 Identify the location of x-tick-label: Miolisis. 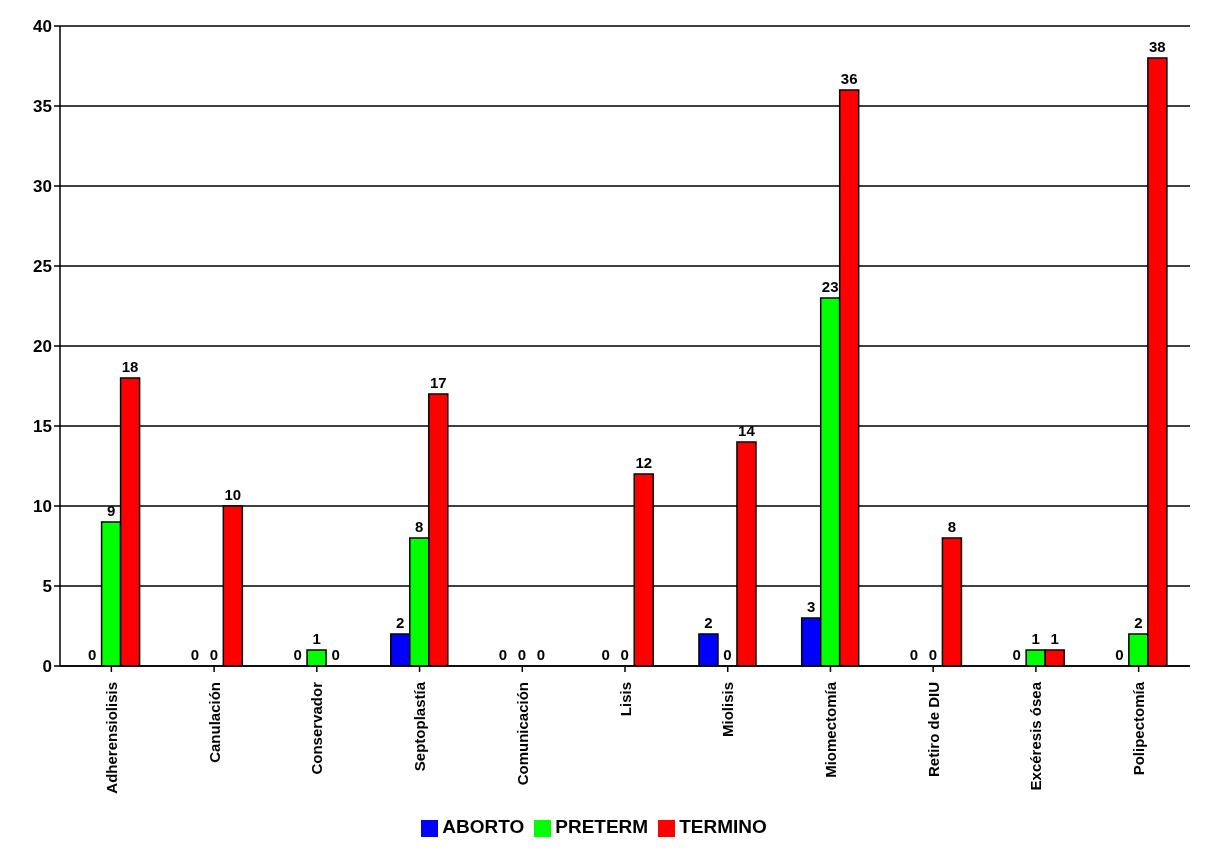
(728, 710).